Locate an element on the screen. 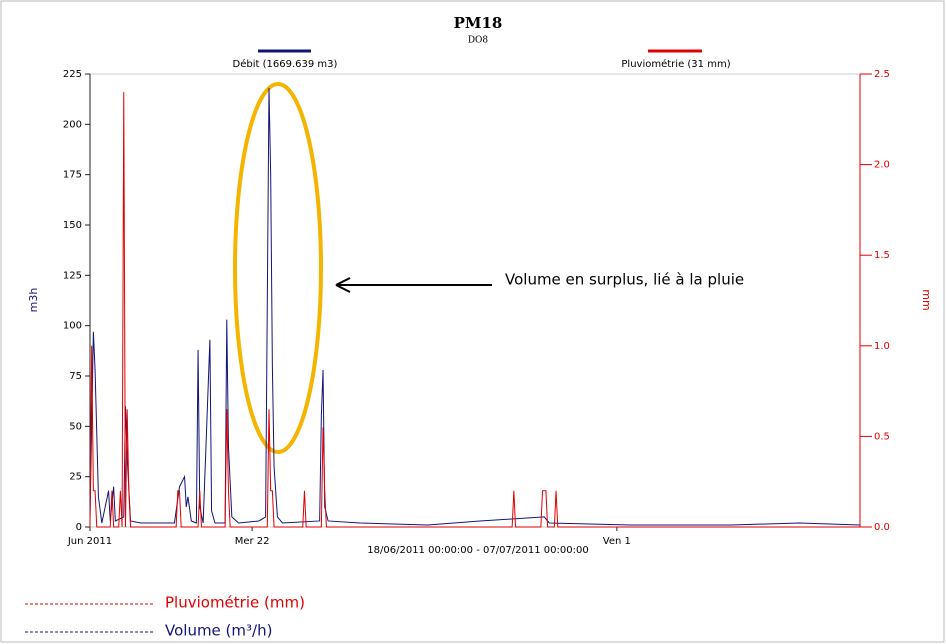 This screenshot has width=946, height=644. y-axis-label: m3h is located at coordinates (33, 300).